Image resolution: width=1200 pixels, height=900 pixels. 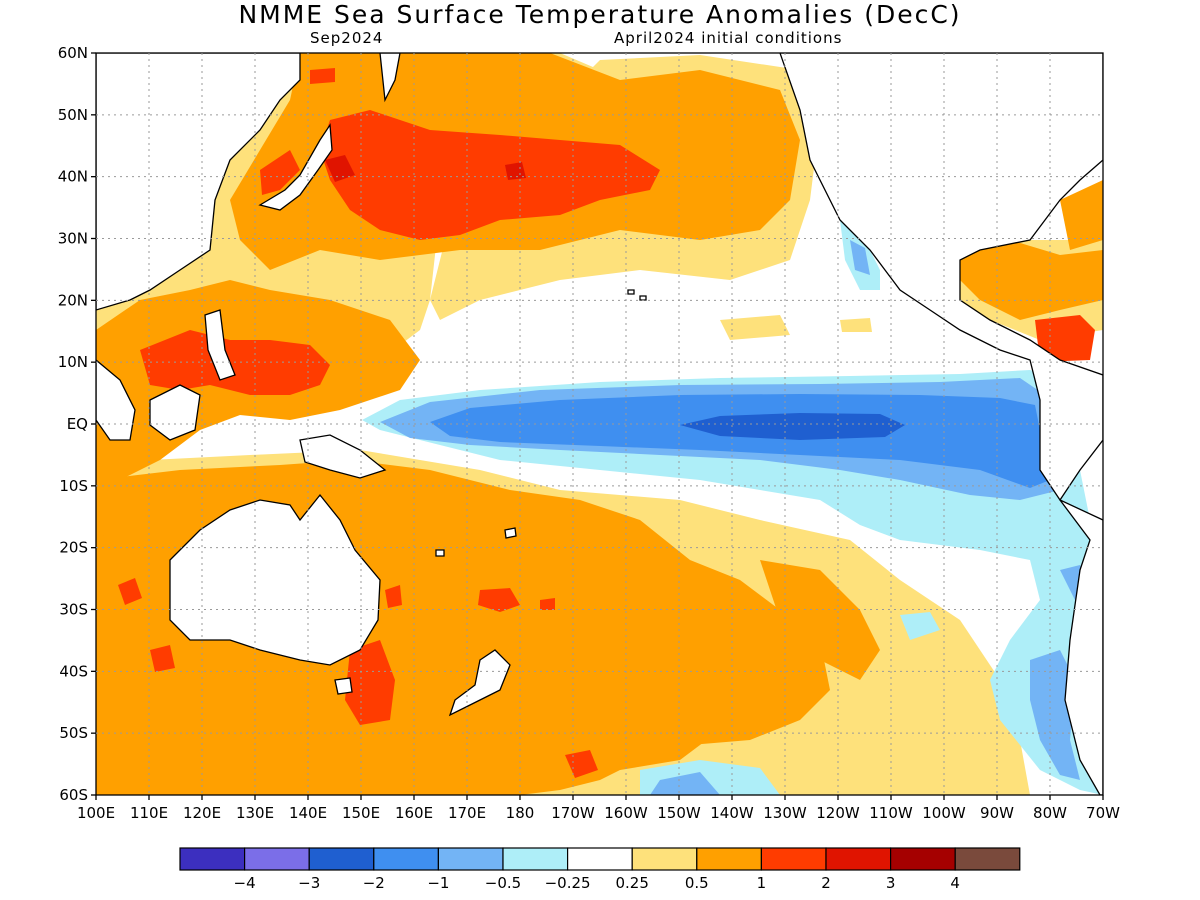 I want to click on lat-tick-label: 20S, so click(x=73, y=548).